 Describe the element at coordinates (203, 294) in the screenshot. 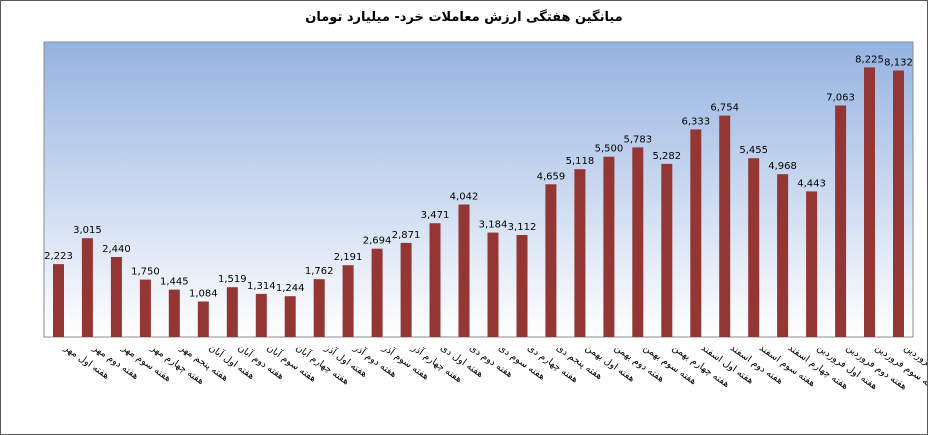

I see `data-label: 1,084` at that location.